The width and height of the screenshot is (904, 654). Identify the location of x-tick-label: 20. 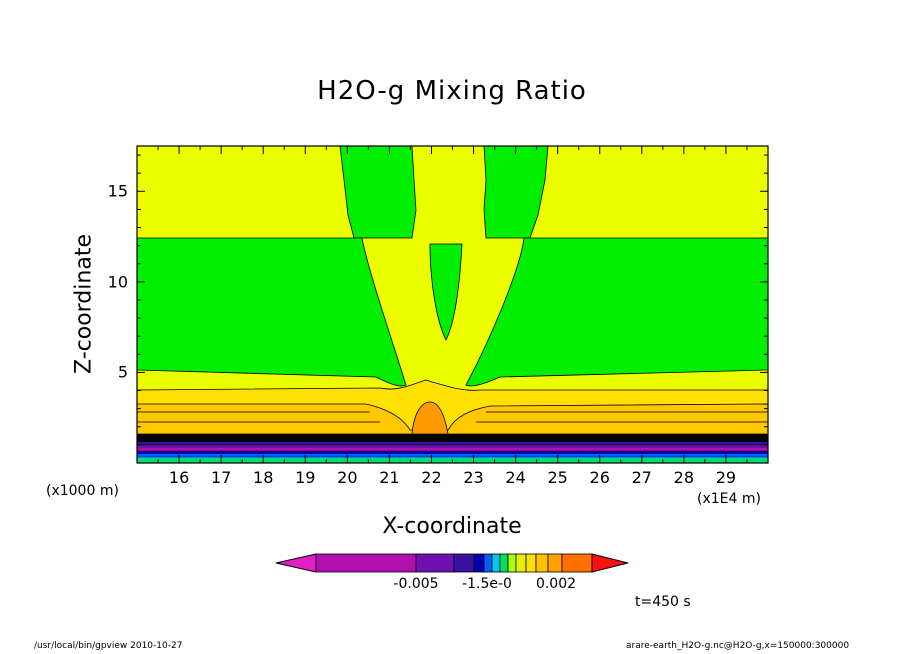
(347, 477).